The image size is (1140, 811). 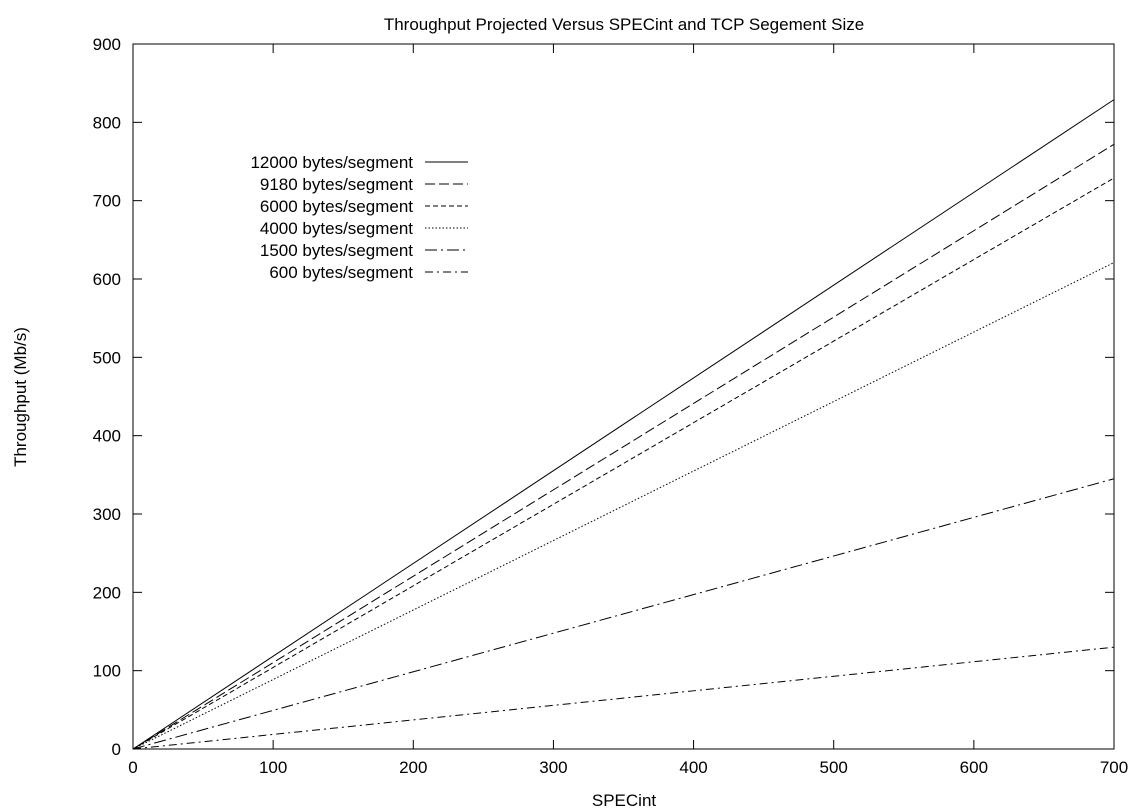 What do you see at coordinates (107, 592) in the screenshot?
I see `y-tick-label: 200` at bounding box center [107, 592].